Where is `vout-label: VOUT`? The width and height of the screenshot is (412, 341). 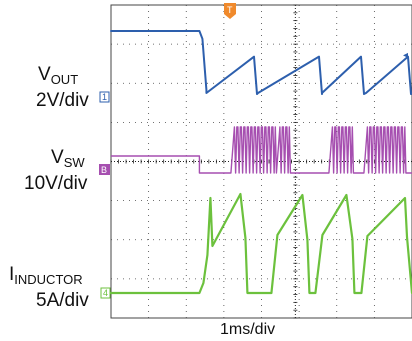
vout-label: VOUT is located at coordinates (58, 75).